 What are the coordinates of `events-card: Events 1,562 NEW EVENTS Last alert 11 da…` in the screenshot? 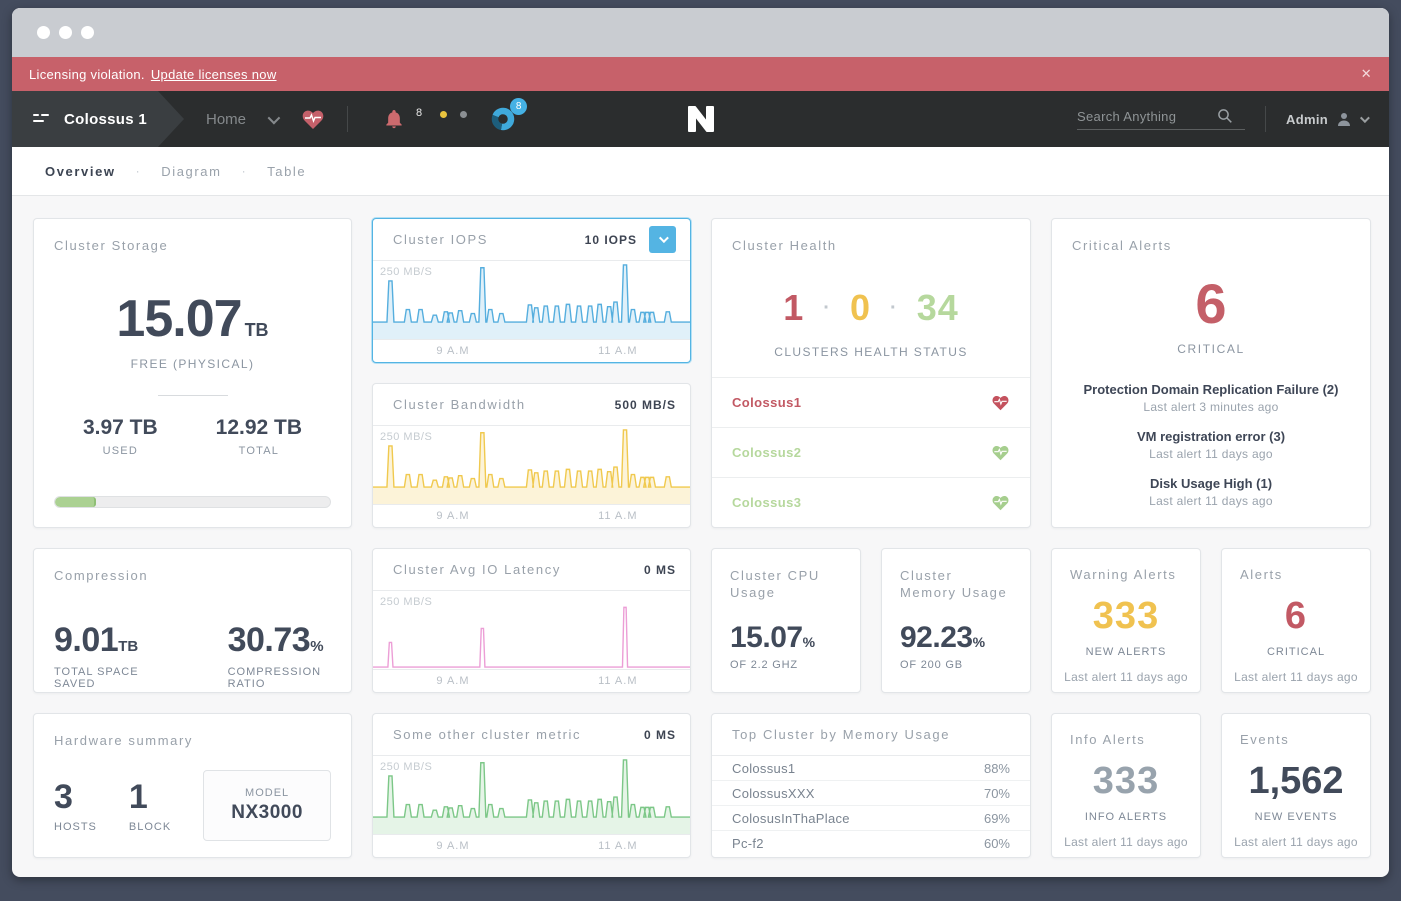 It's located at (1296, 785).